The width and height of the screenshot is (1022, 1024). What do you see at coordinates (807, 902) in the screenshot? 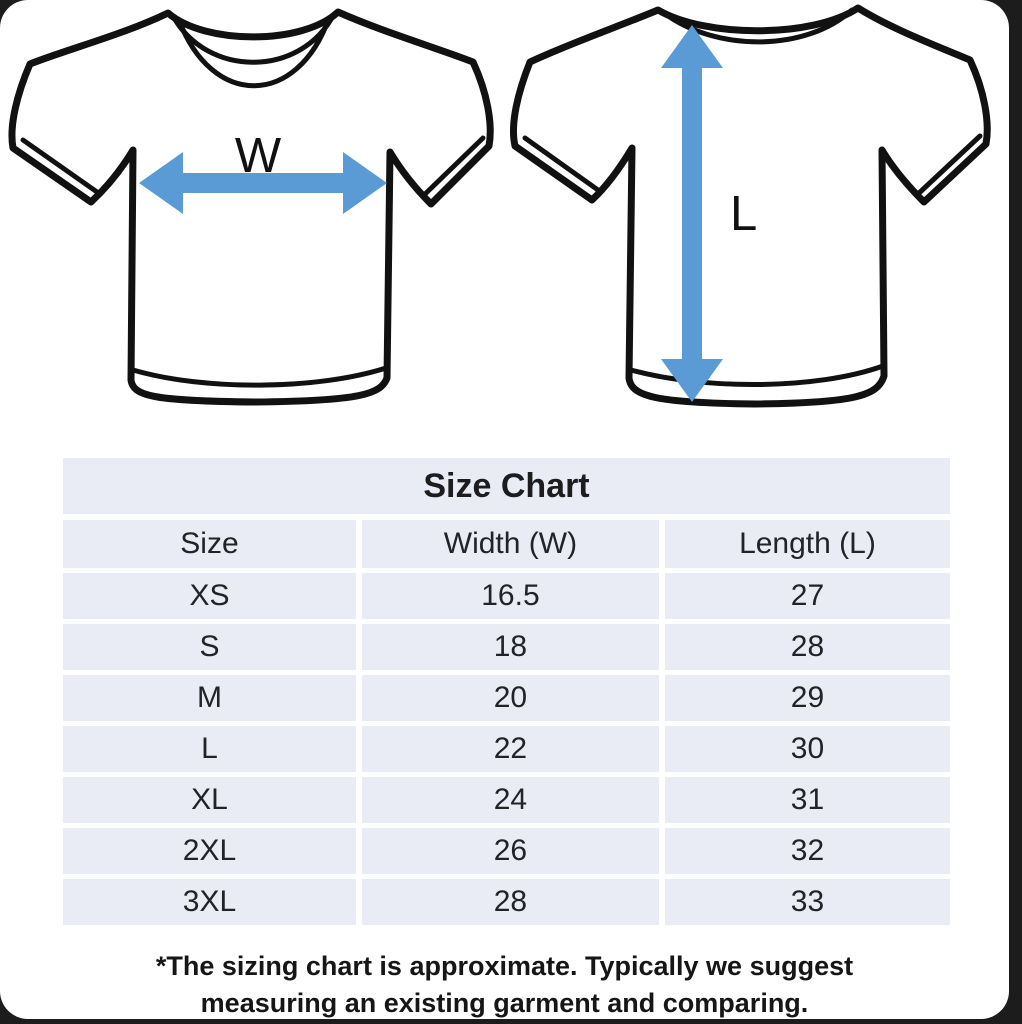
I see `length-value: 33` at bounding box center [807, 902].